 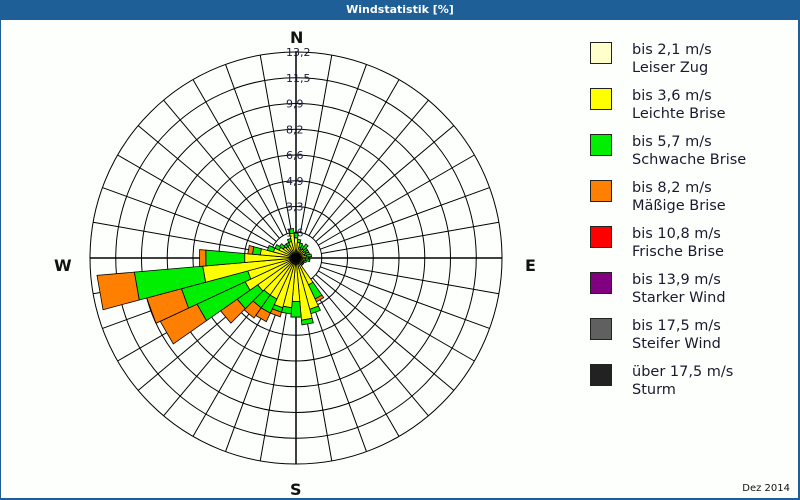 I want to click on compass-south-label: S, so click(x=296, y=489).